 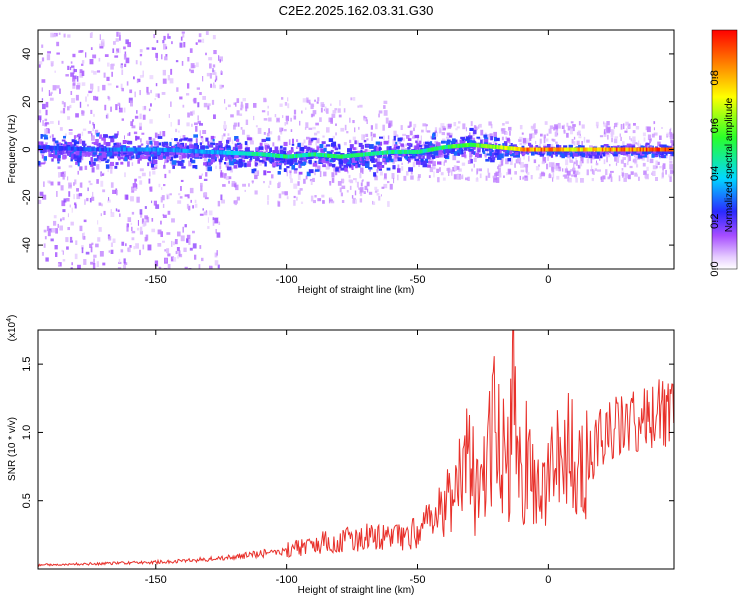 I want to click on colorbar-frame, so click(x=724, y=149).